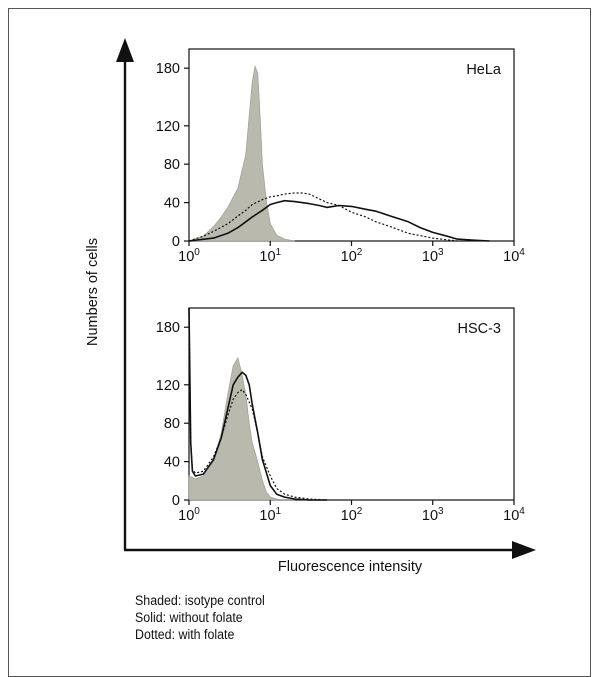 The width and height of the screenshot is (599, 677). Describe the element at coordinates (524, 550) in the screenshot. I see `x-axis-arrowhead` at that location.